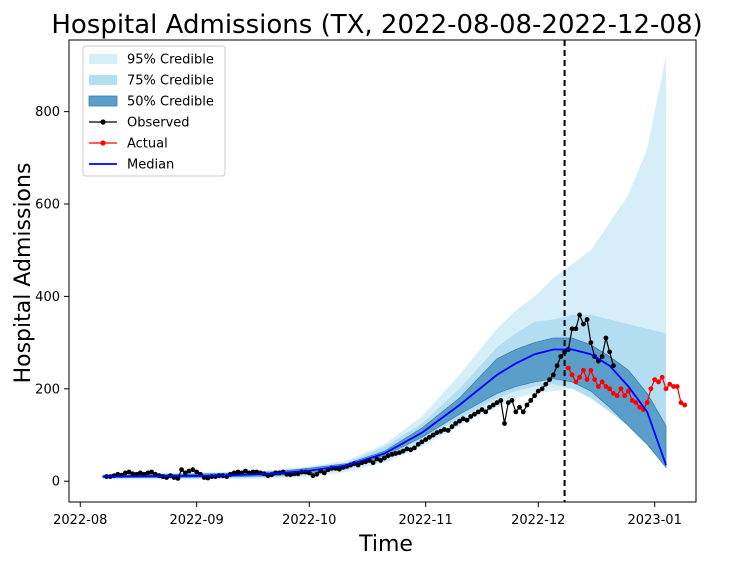 Image resolution: width=743 pixels, height=565 pixels. What do you see at coordinates (655, 520) in the screenshot?
I see `x-tick-label: 2023-01` at bounding box center [655, 520].